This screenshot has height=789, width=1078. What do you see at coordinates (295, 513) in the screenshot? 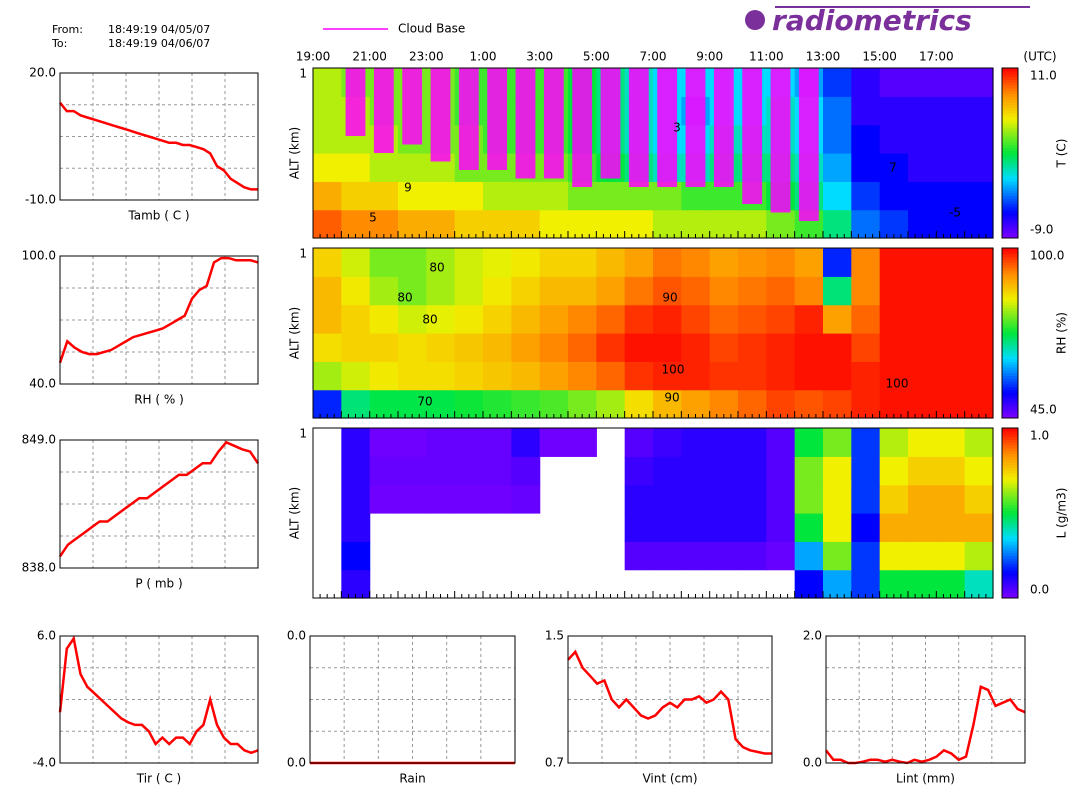
I see `y-axis-label: ALT (km)` at bounding box center [295, 513].